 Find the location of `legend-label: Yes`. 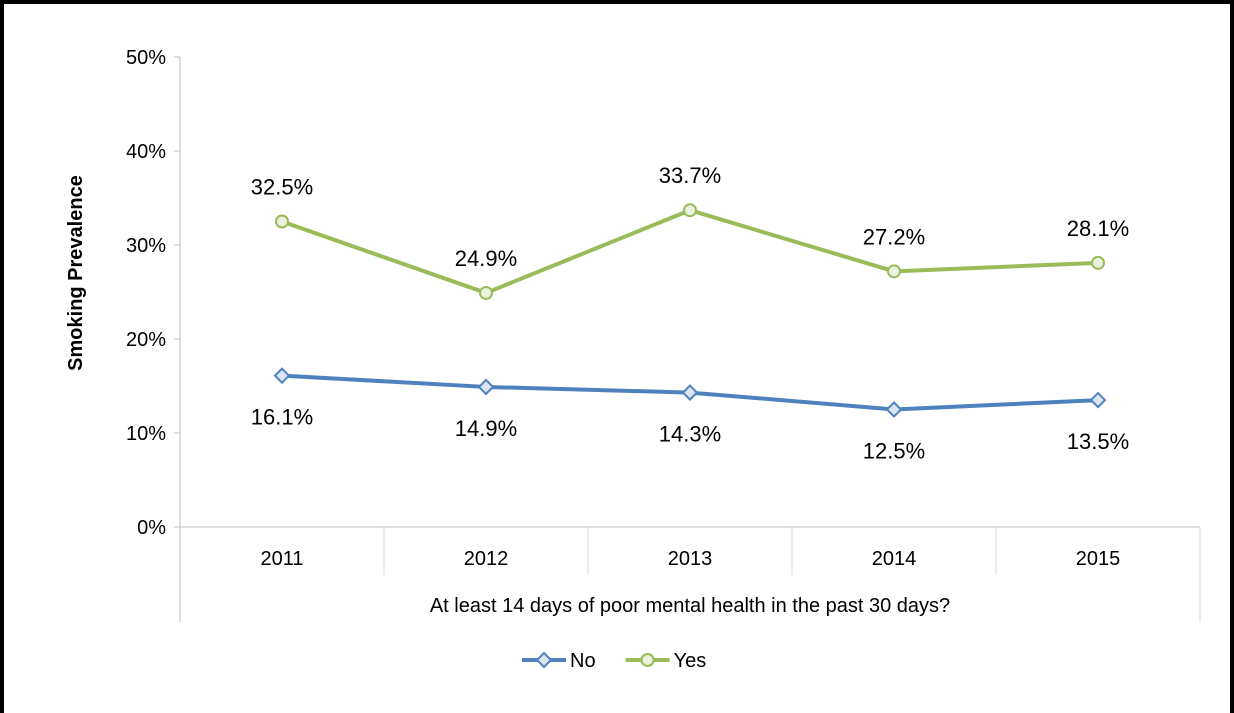

legend-label: Yes is located at coordinates (690, 661).